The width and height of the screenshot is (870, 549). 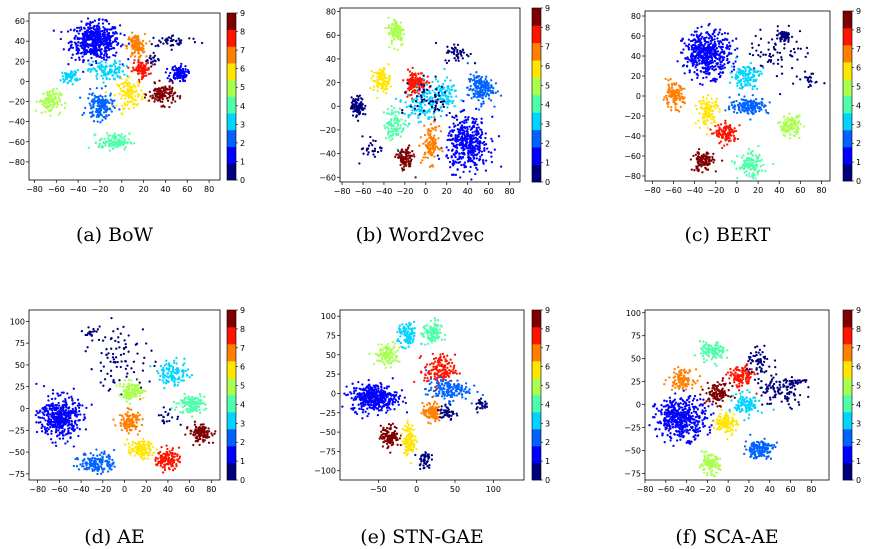 I want to click on colorbar-tick-label: 0, so click(x=242, y=180).